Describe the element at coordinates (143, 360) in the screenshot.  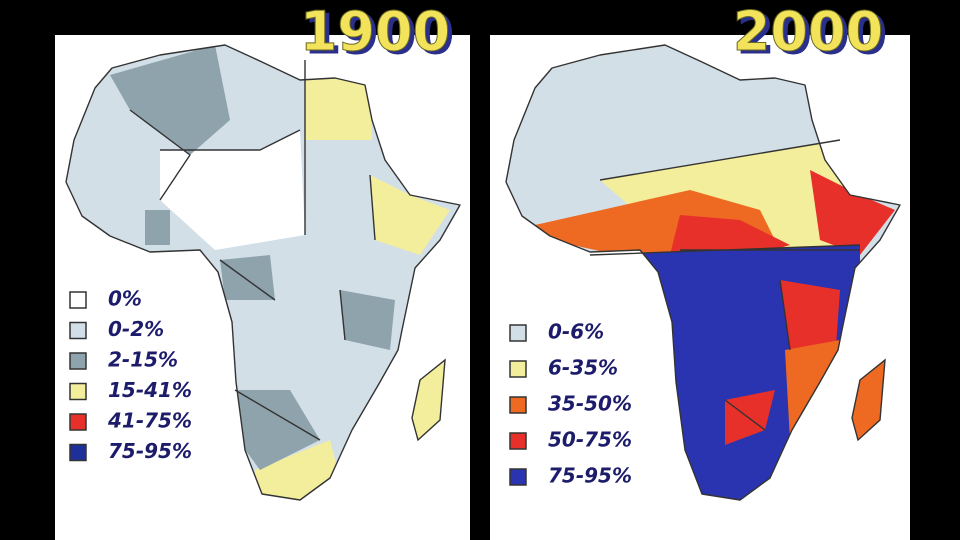
I see `legend-label: 2-15%` at that location.